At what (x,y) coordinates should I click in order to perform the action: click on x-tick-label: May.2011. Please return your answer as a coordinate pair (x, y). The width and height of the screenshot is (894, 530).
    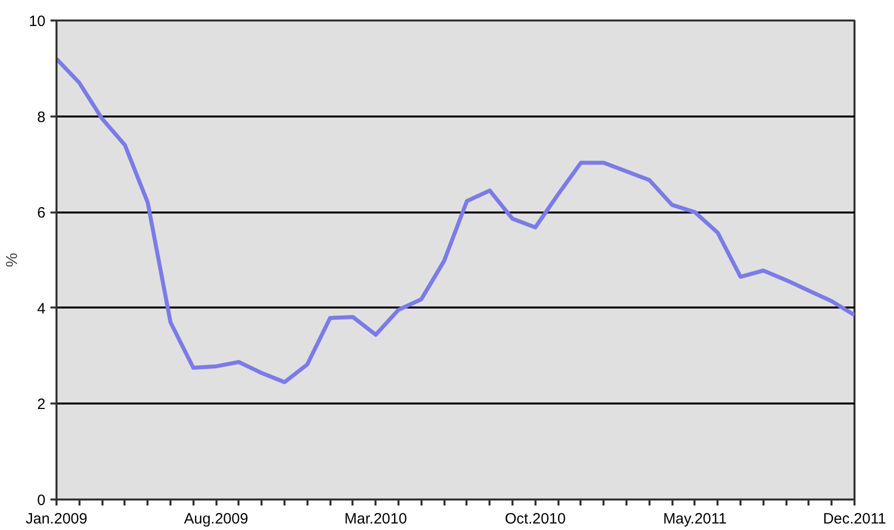
    Looking at the image, I should click on (695, 519).